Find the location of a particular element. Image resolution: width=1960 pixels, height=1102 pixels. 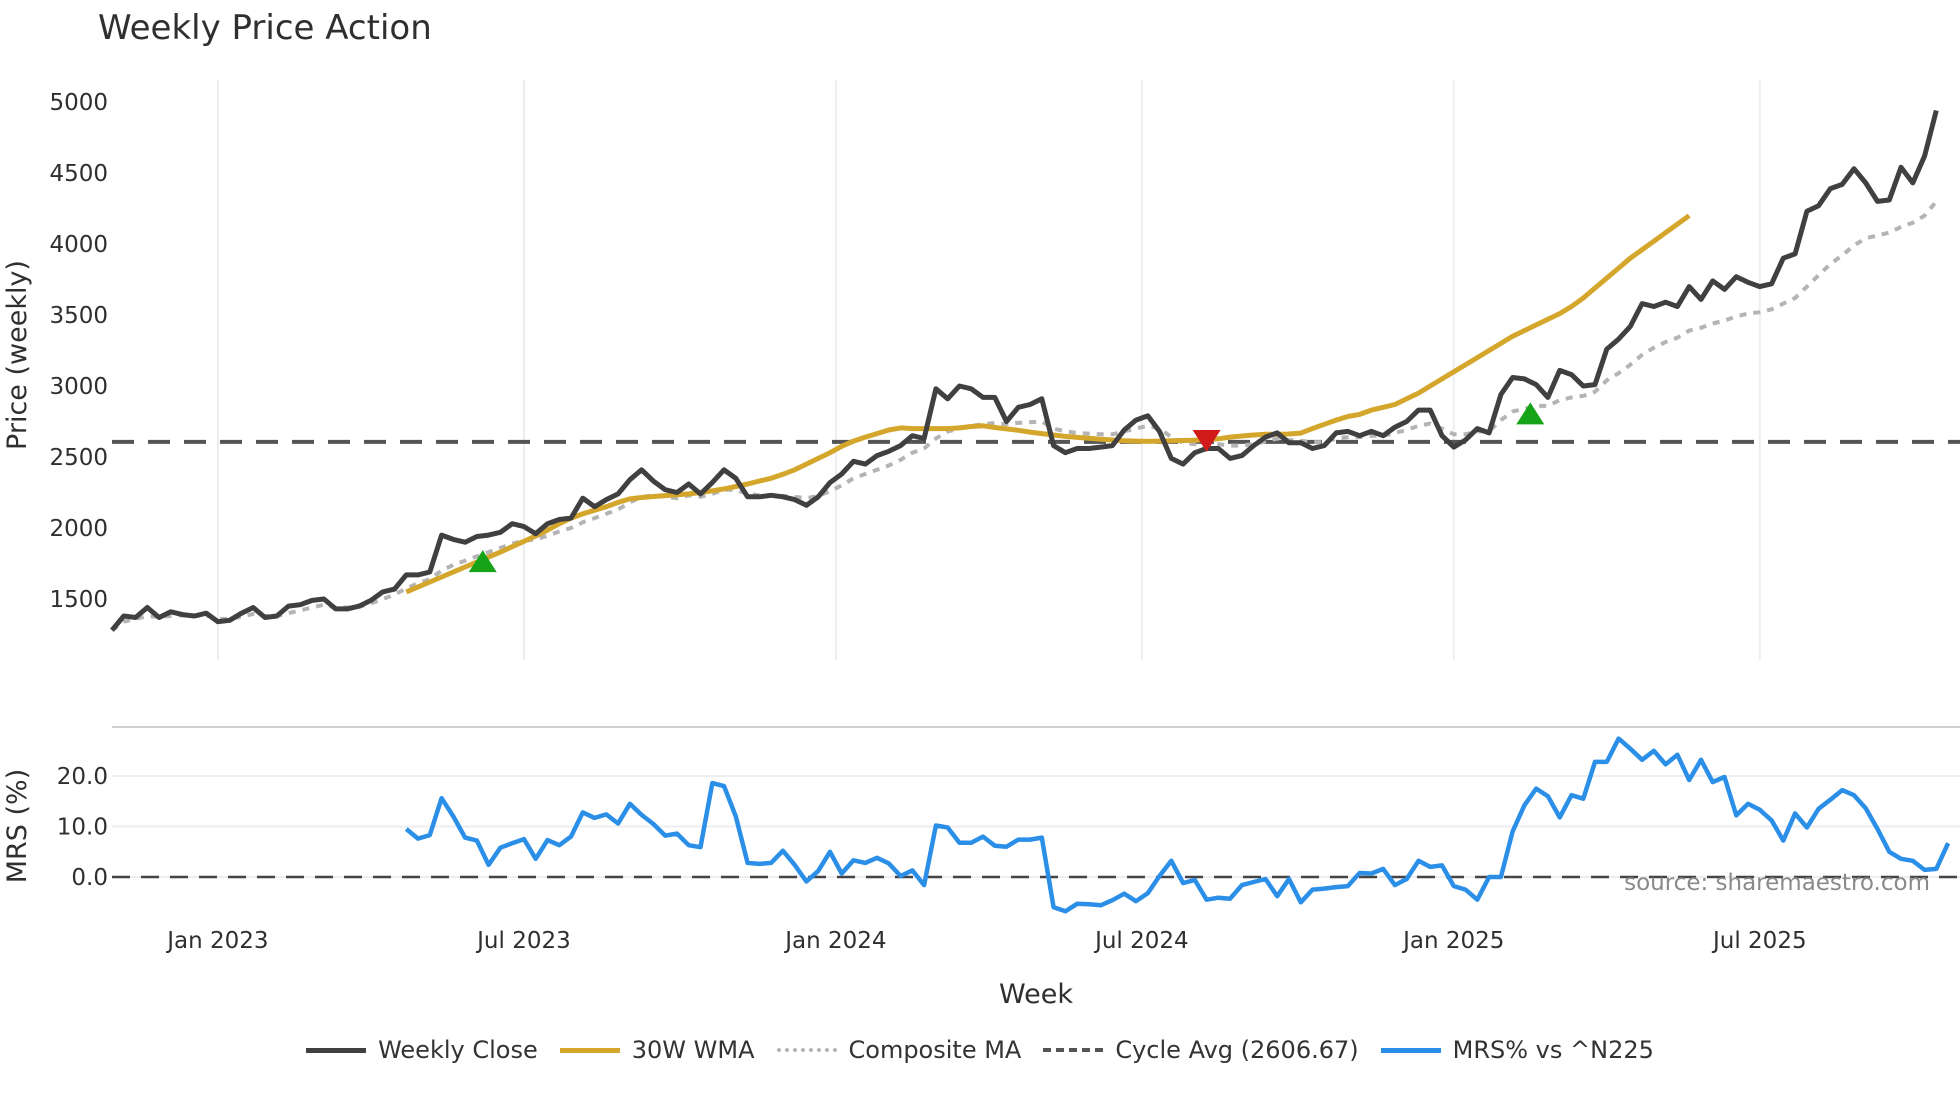

source-watermark: source: sharemaestro.com is located at coordinates (1777, 883).